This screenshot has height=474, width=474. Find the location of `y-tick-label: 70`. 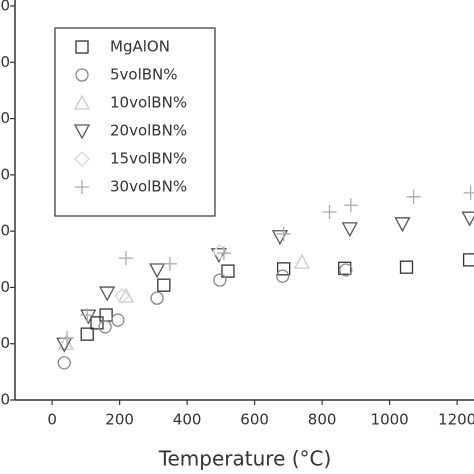

y-tick-label: 70 is located at coordinates (5, 7).